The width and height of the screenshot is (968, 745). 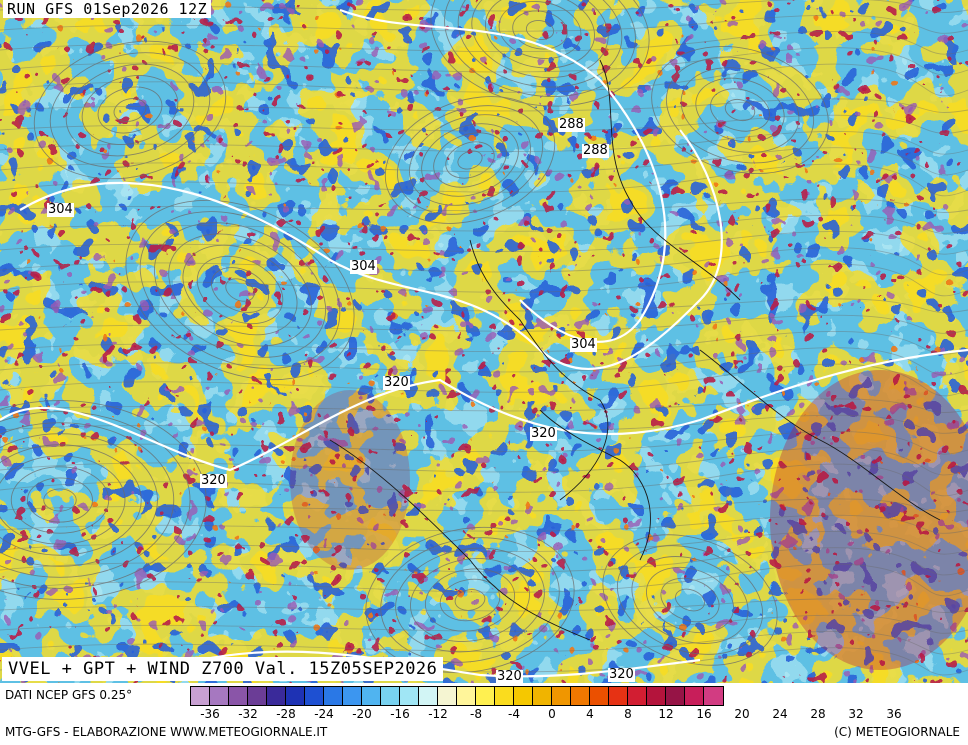 I want to click on color-scale-tick-label: 16, so click(x=704, y=714).